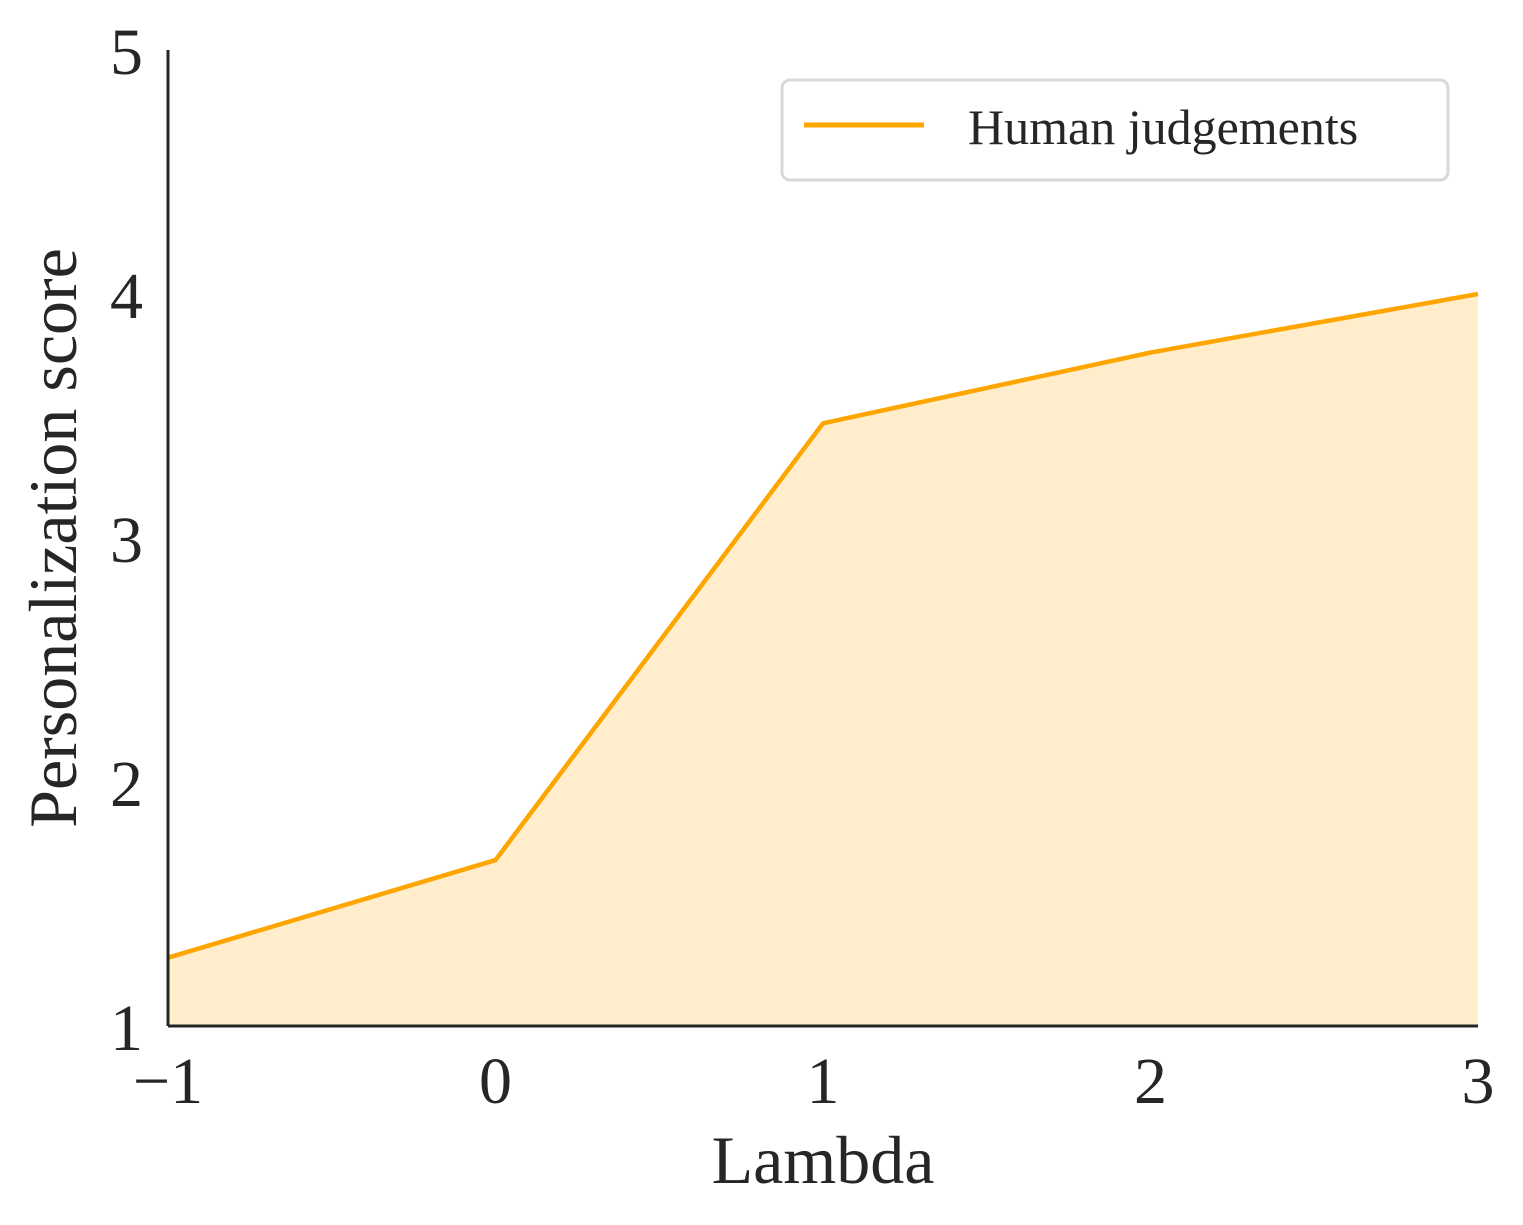  Describe the element at coordinates (823, 1160) in the screenshot. I see `x-axis-label: Lambda` at that location.